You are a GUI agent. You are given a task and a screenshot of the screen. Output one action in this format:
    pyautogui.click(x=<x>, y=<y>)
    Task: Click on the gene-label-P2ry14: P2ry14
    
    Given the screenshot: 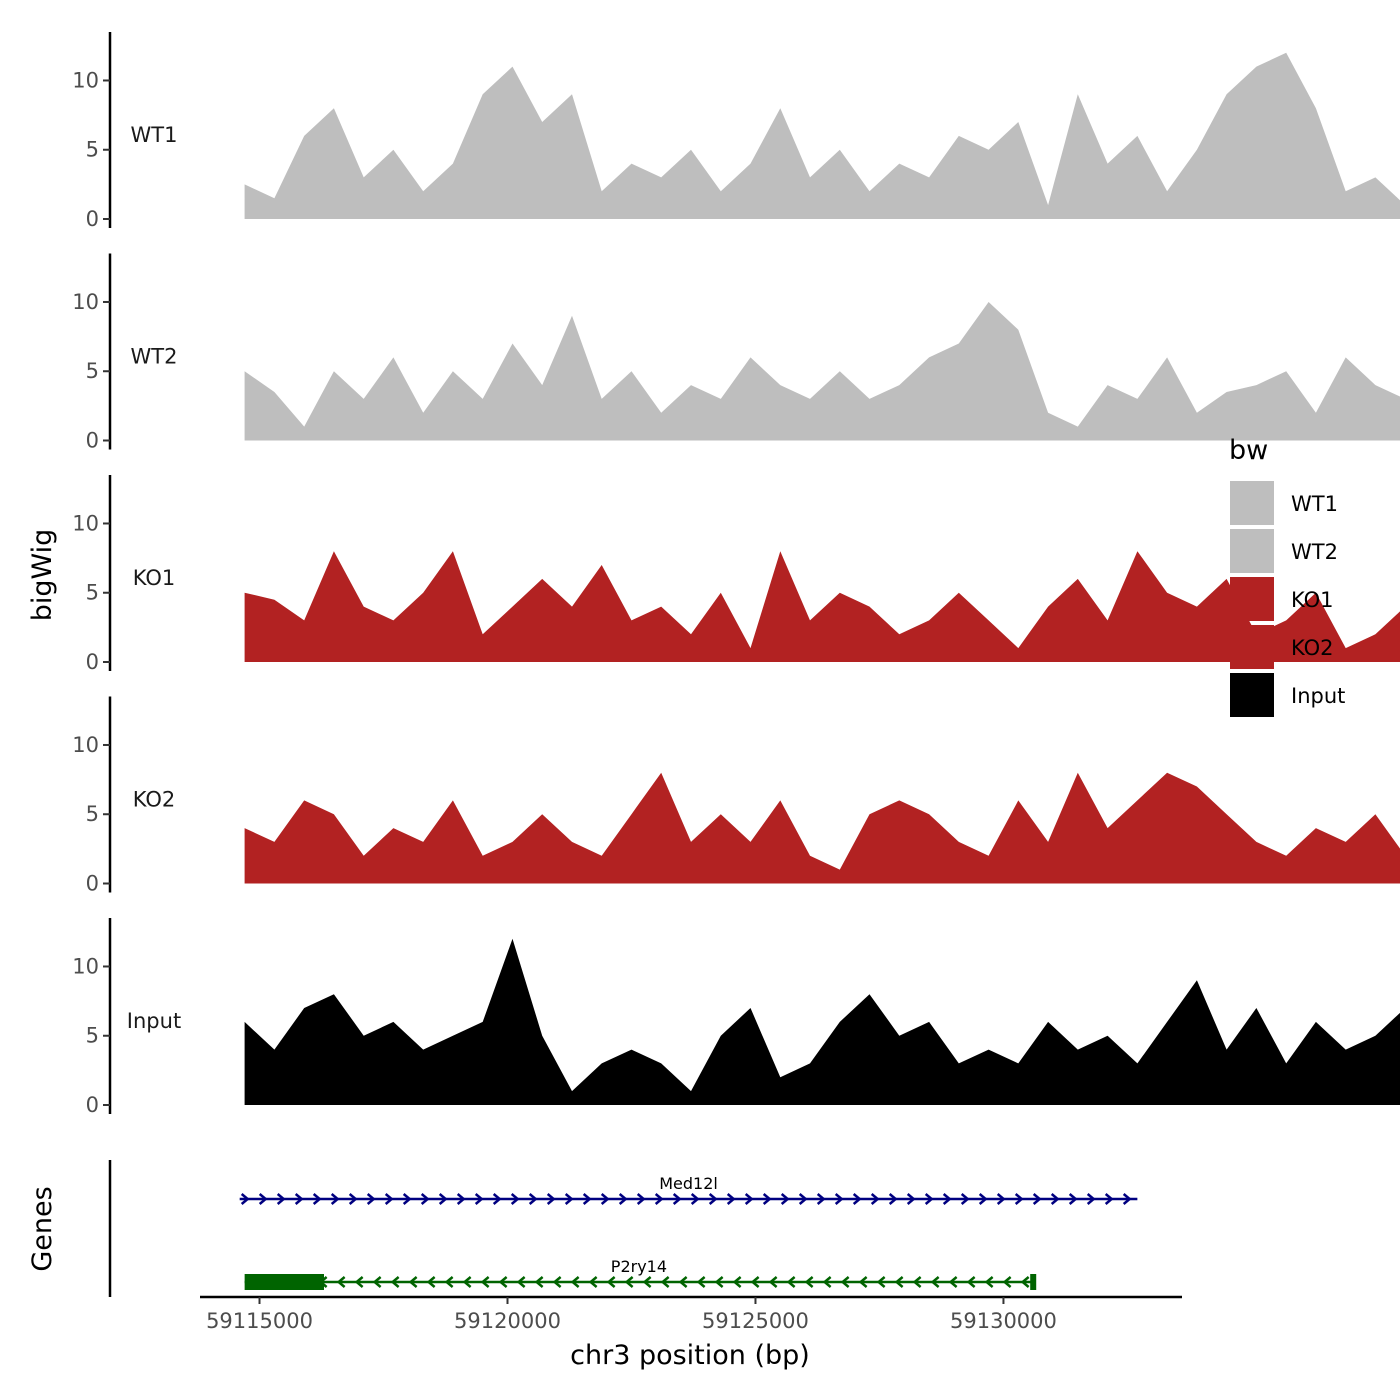 What is the action you would take?
    pyautogui.click(x=639, y=1266)
    